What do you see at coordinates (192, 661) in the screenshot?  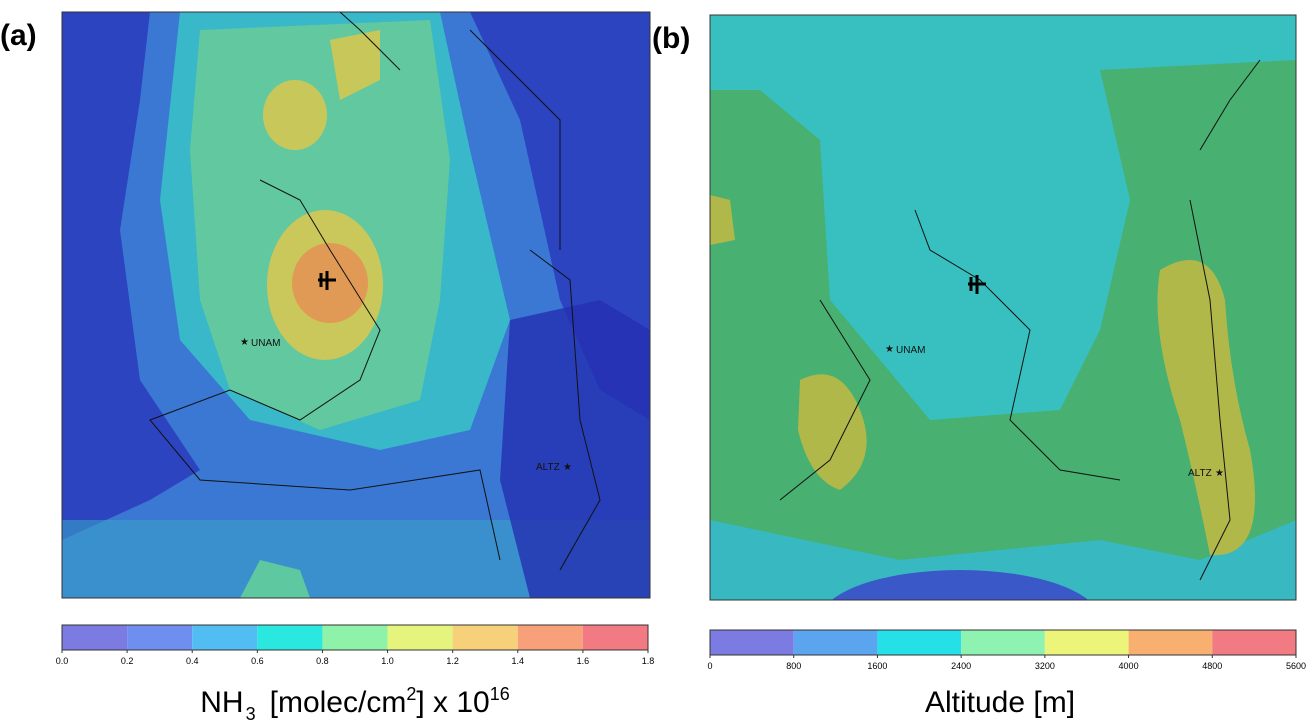 I see `tick-label: 0.4` at bounding box center [192, 661].